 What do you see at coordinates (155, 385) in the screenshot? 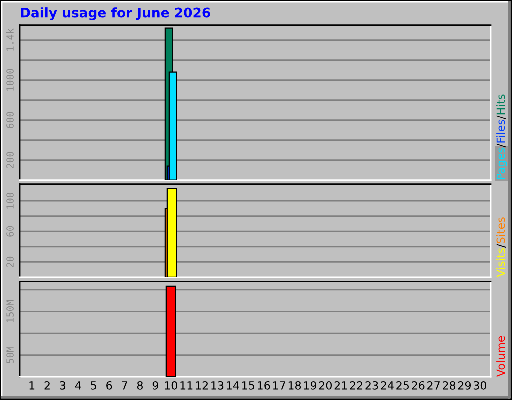
I see `x-tick-label: 9` at bounding box center [155, 385].